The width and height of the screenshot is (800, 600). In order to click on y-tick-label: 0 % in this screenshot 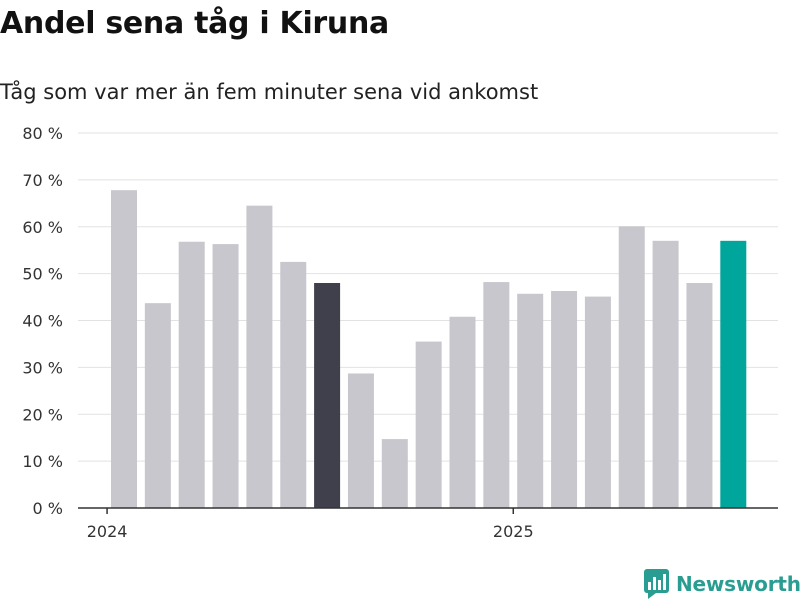, I will do `click(48, 508)`.